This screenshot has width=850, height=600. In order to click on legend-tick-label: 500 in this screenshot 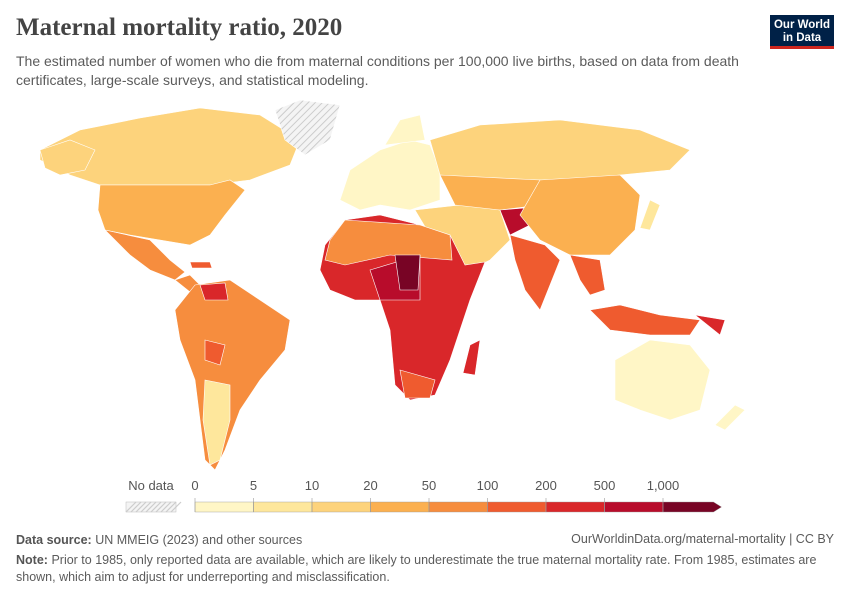, I will do `click(605, 485)`.